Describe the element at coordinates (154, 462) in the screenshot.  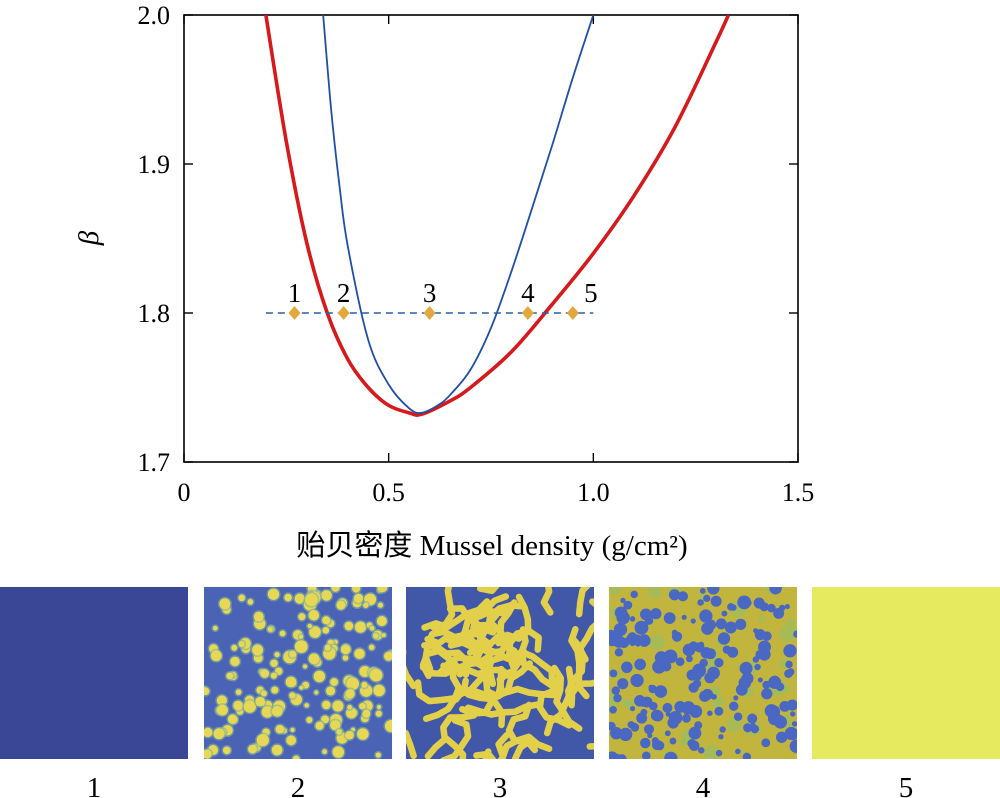
I see `y-tick-label: 1.7` at that location.